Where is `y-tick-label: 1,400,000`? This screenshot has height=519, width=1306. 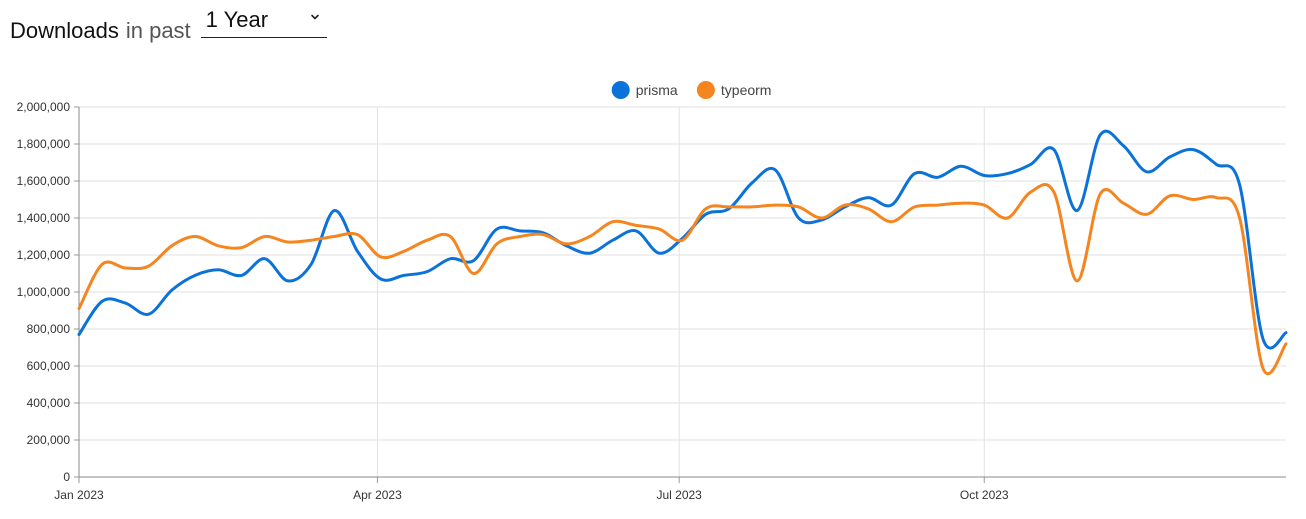
y-tick-label: 1,400,000 is located at coordinates (44, 218).